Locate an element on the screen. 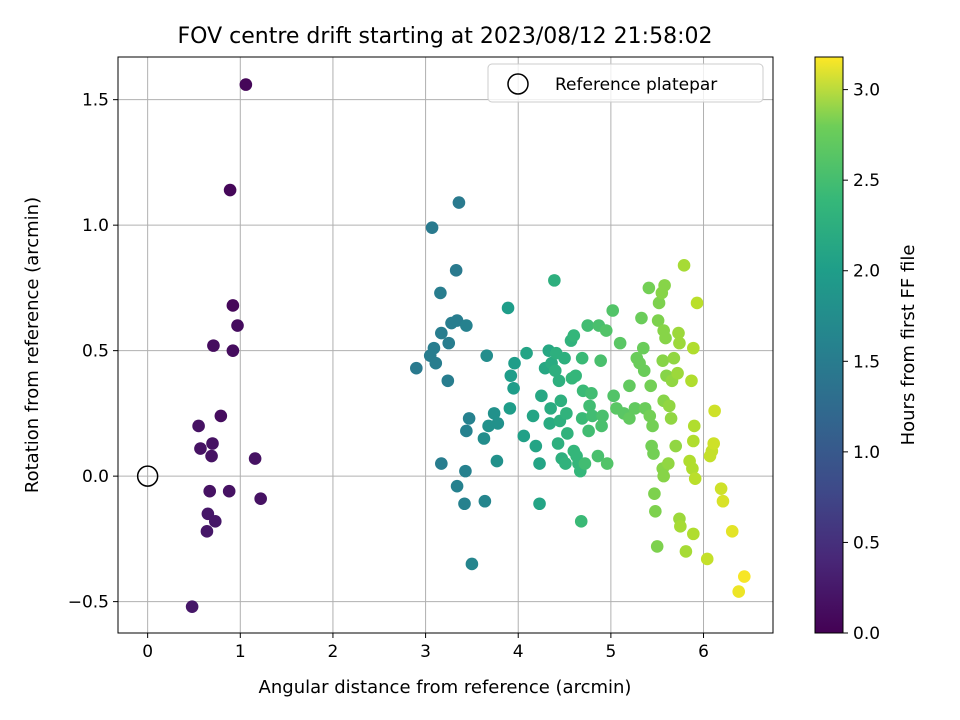  legend-marker-icon is located at coordinates (518, 84).